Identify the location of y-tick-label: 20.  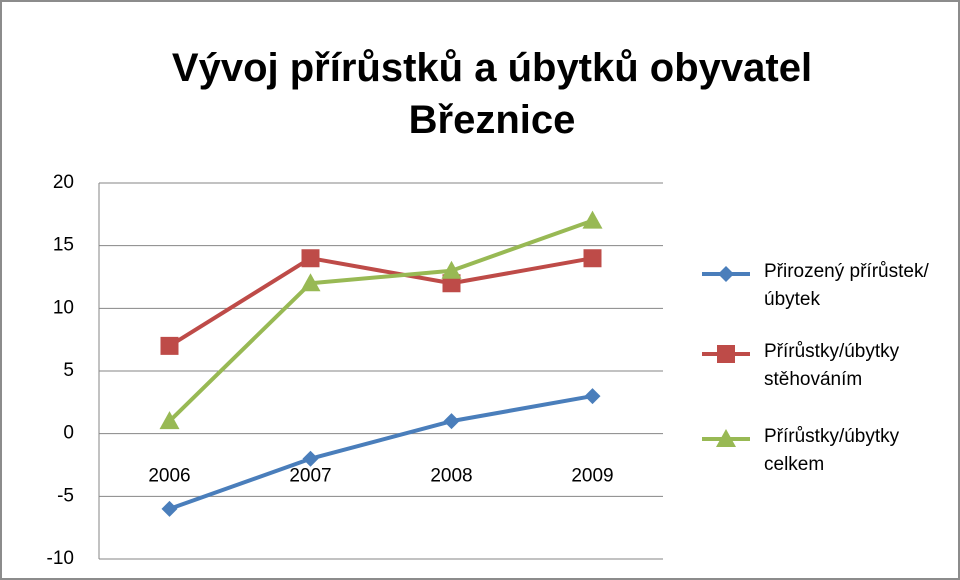
(63, 182).